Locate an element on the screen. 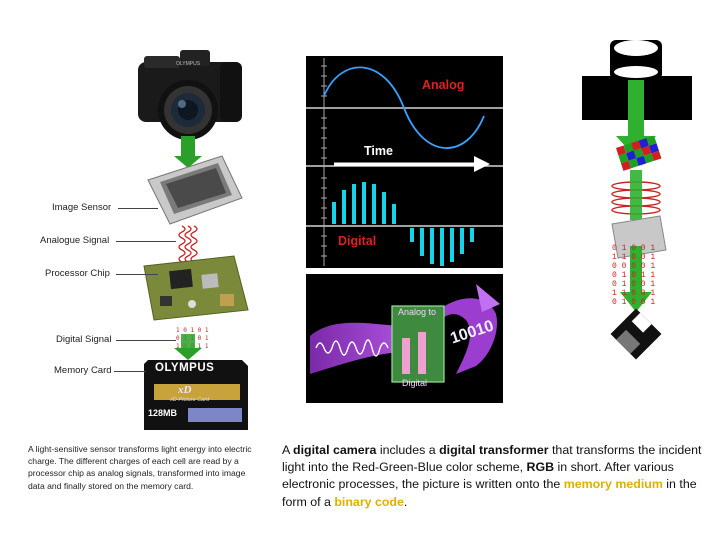  label-processor-chip: Processor Chip is located at coordinates (77, 273).